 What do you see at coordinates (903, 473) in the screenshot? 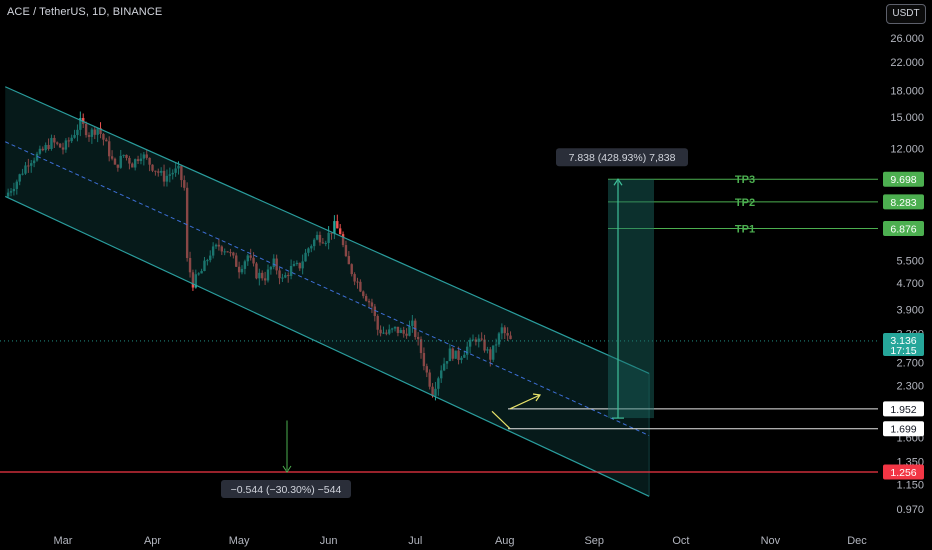
I see `price-badge-label: 1.256` at bounding box center [903, 473].